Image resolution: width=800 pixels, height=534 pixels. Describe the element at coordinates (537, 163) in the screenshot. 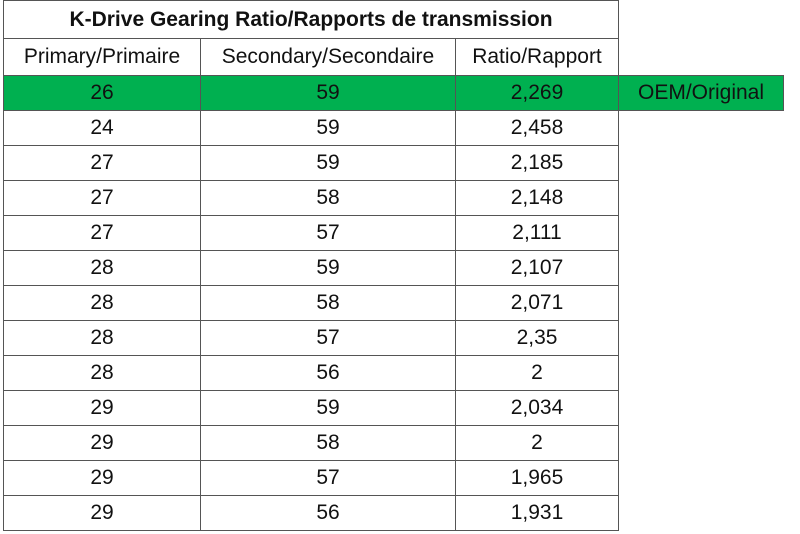

I see `cell: 2,185` at that location.